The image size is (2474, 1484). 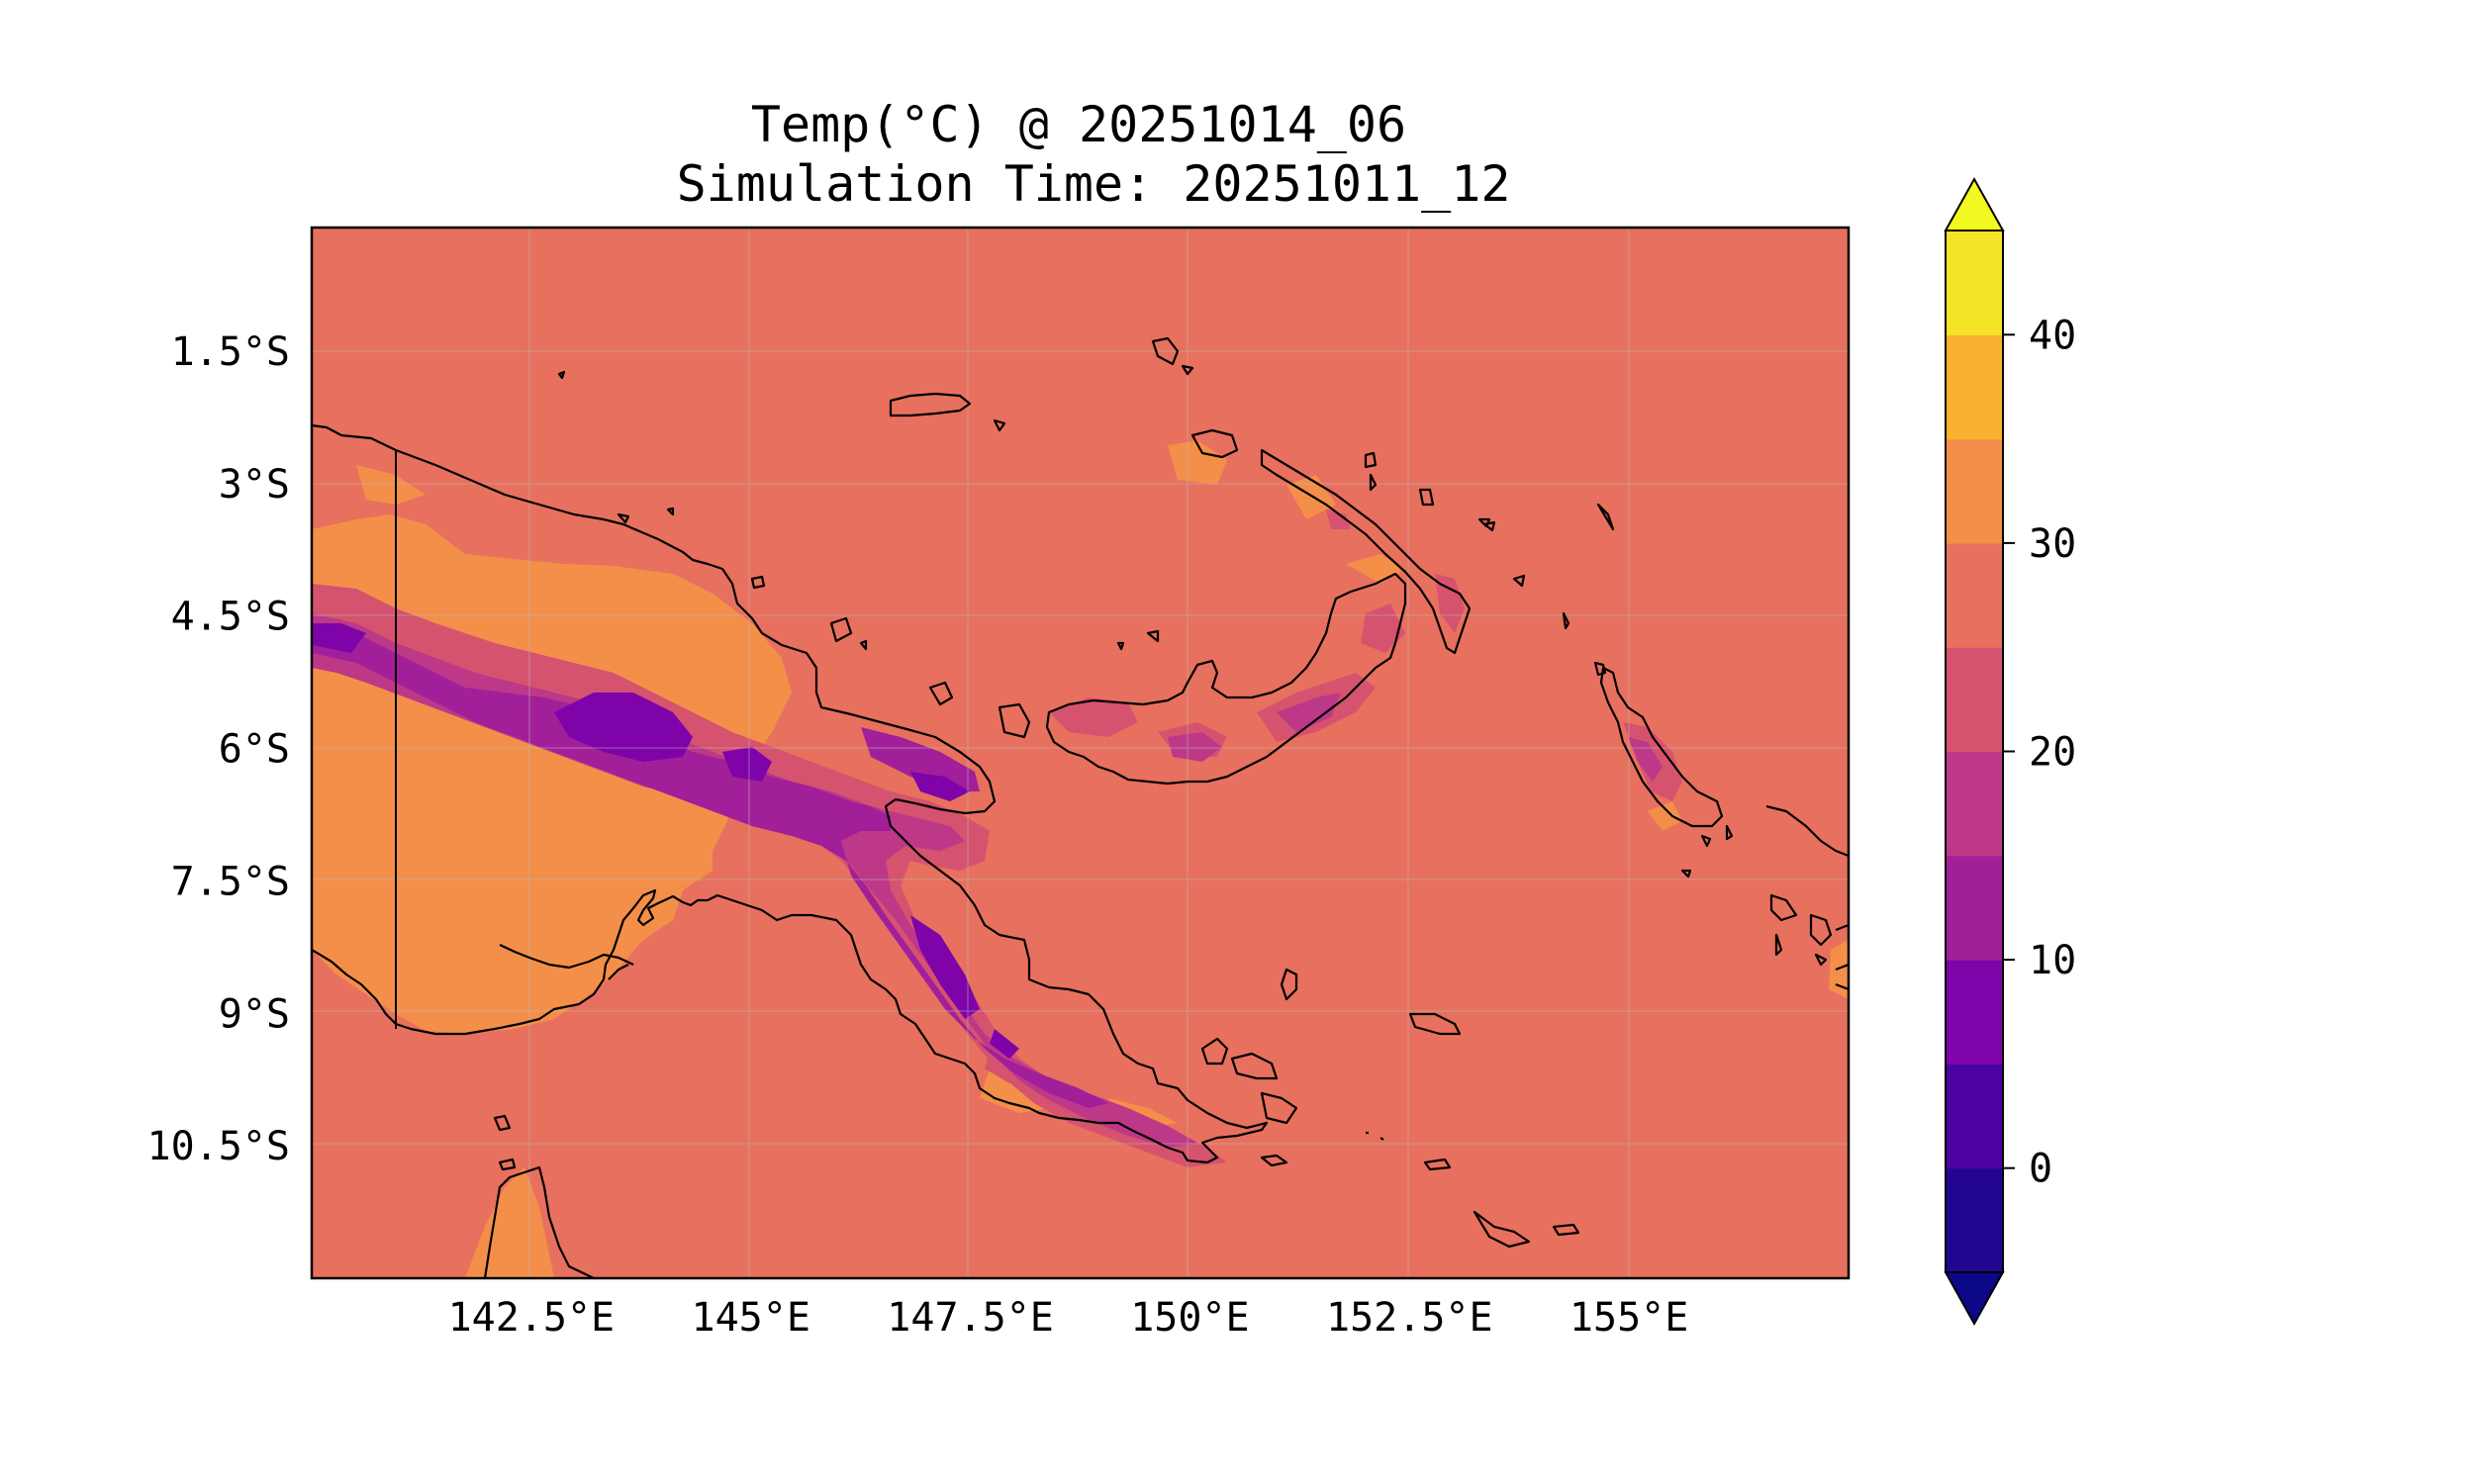 What do you see at coordinates (1190, 1318) in the screenshot?
I see `lon-tick-label: 150°E` at bounding box center [1190, 1318].